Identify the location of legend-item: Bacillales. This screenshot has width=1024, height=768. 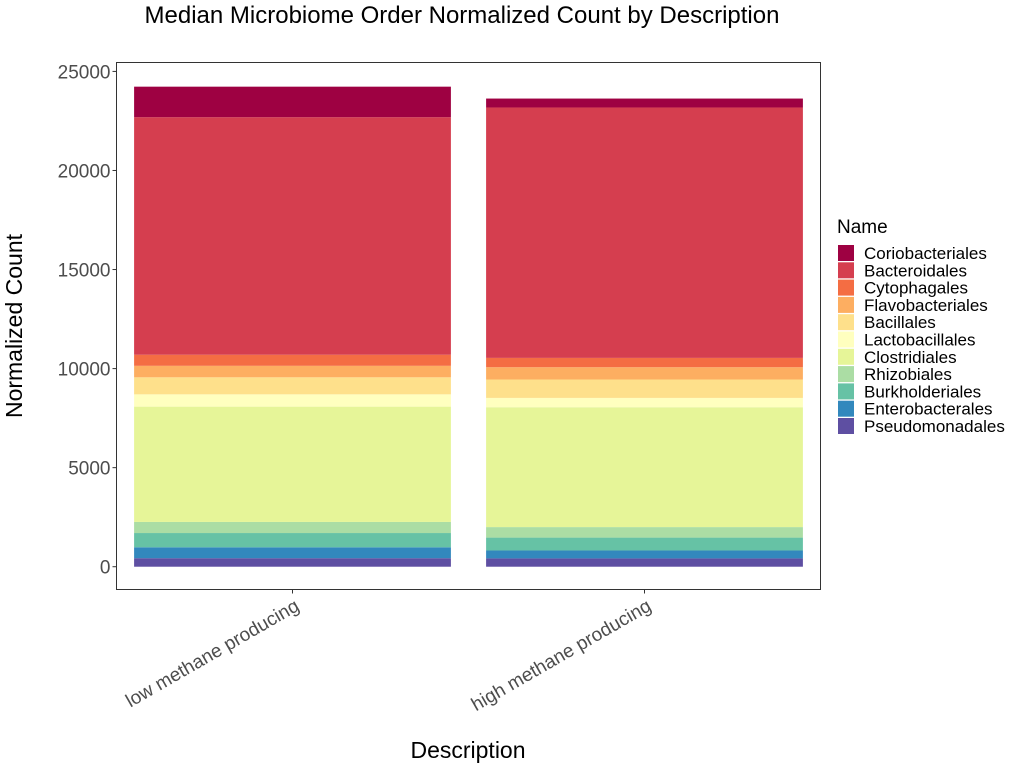
(887, 322).